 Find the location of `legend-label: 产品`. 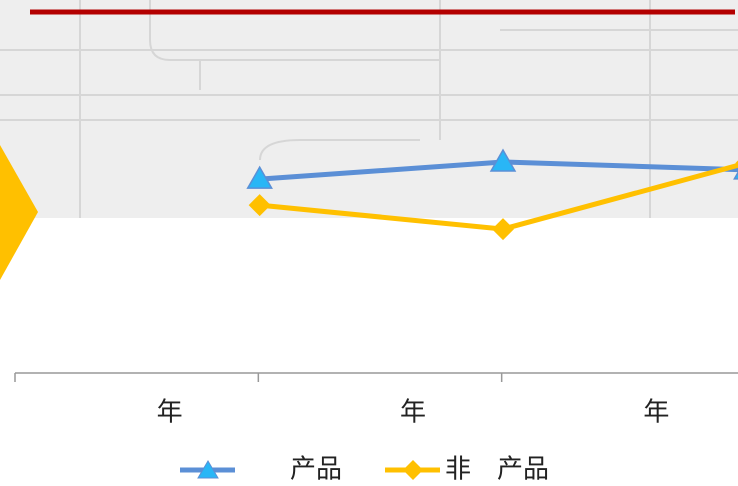

legend-label: 产品 is located at coordinates (316, 470).